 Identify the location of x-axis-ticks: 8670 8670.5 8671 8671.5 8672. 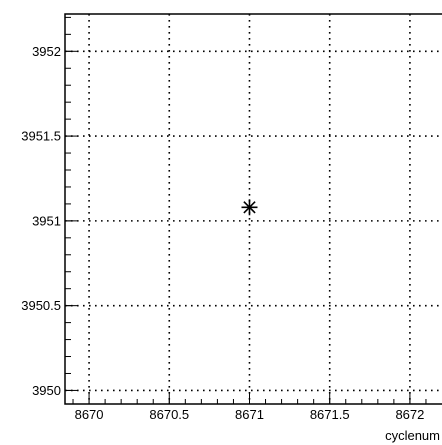
(249, 407).